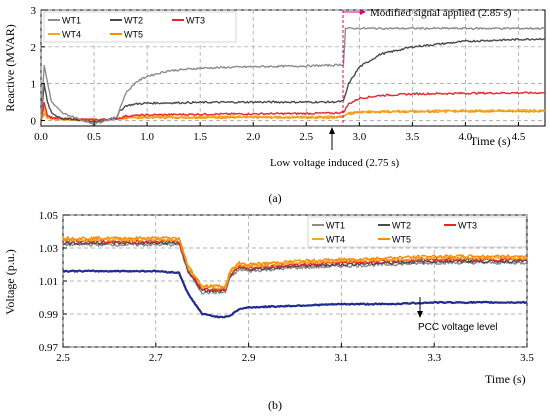  What do you see at coordinates (94, 137) in the screenshot?
I see `x-tick-label: 0.5` at bounding box center [94, 137].